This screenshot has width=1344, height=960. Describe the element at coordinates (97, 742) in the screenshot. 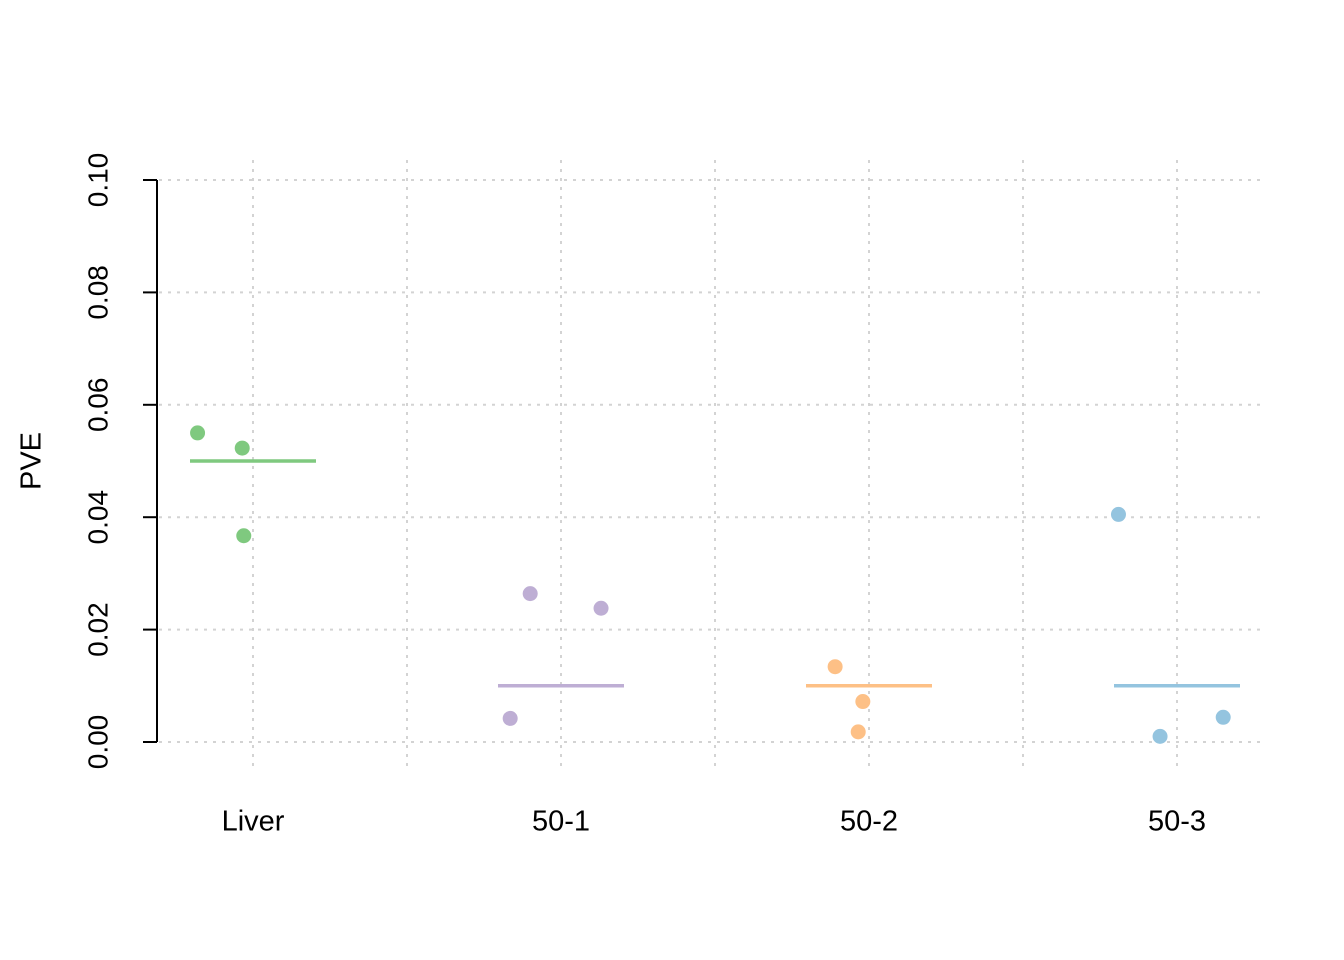

I see `y-tick-label: 0.00` at that location.